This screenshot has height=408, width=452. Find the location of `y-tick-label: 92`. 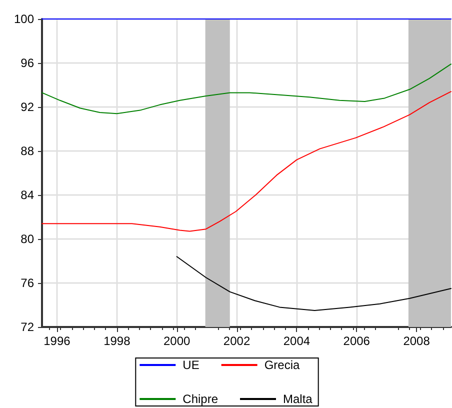

y-tick-label: 92 is located at coordinates (27, 107).